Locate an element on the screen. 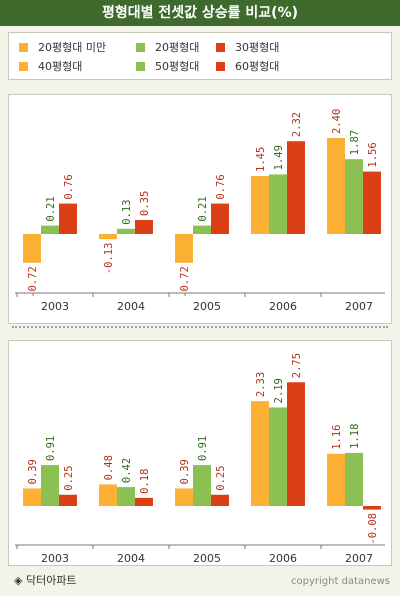  chart-title: 평형대별 전셋값 상승률 비교(%) is located at coordinates (200, 13).